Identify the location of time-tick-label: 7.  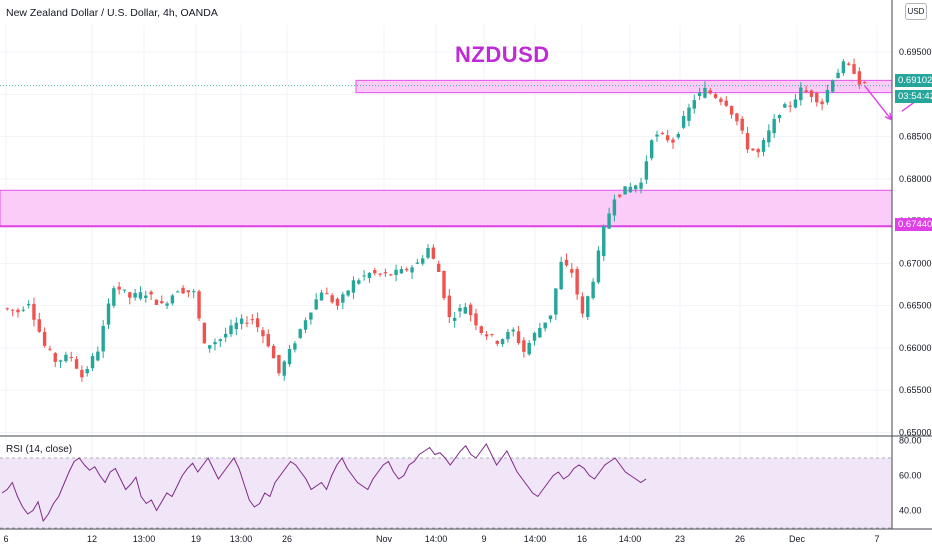
(876, 539).